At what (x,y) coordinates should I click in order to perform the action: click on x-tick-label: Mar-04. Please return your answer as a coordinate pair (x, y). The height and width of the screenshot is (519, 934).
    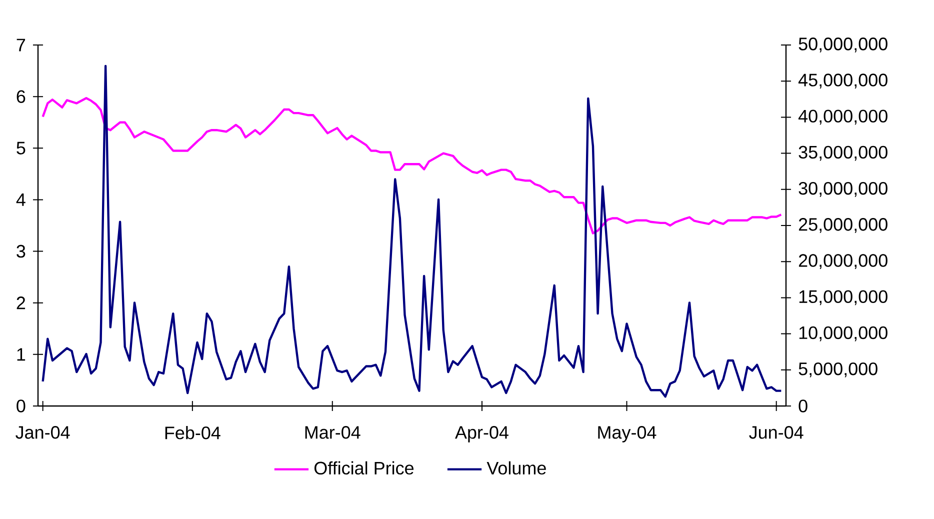
    Looking at the image, I should click on (332, 432).